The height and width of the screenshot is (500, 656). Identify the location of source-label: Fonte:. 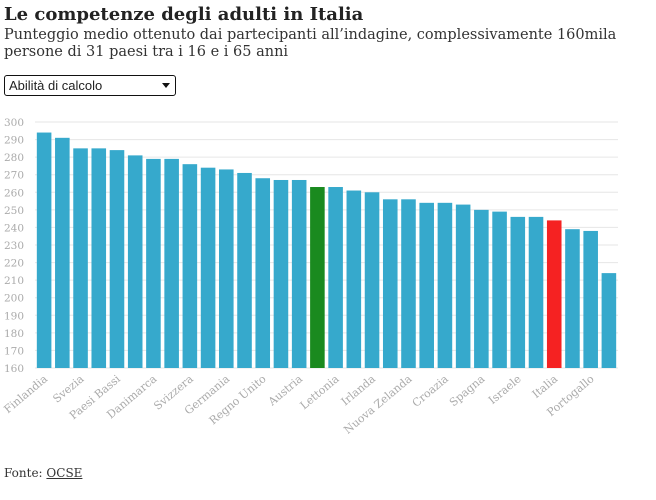
(23, 473).